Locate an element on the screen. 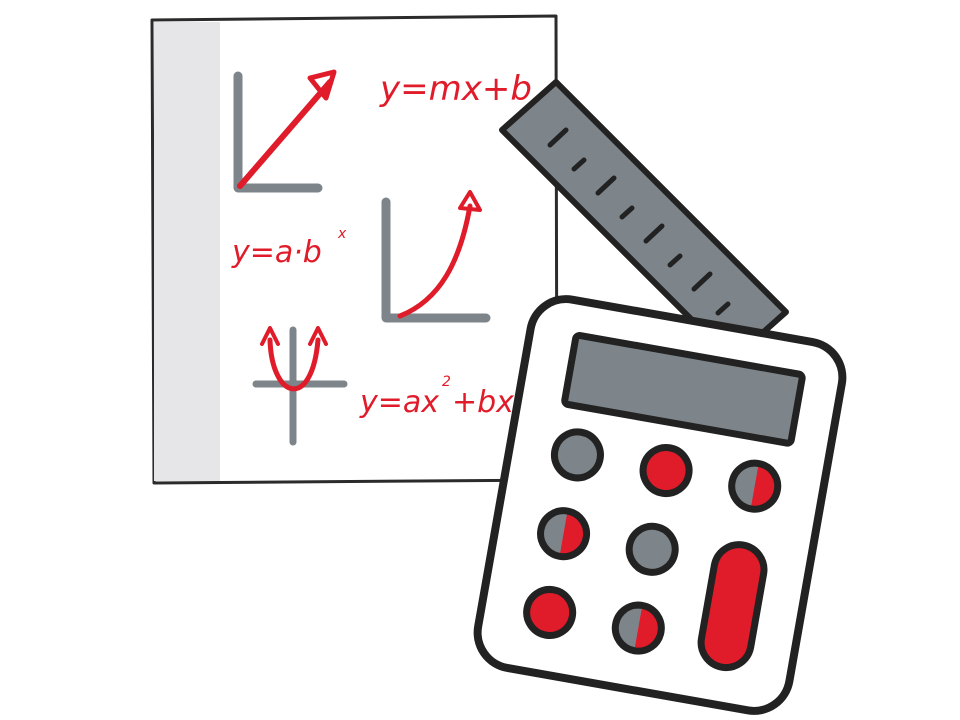  paper-margin-strip is located at coordinates (187, 251).